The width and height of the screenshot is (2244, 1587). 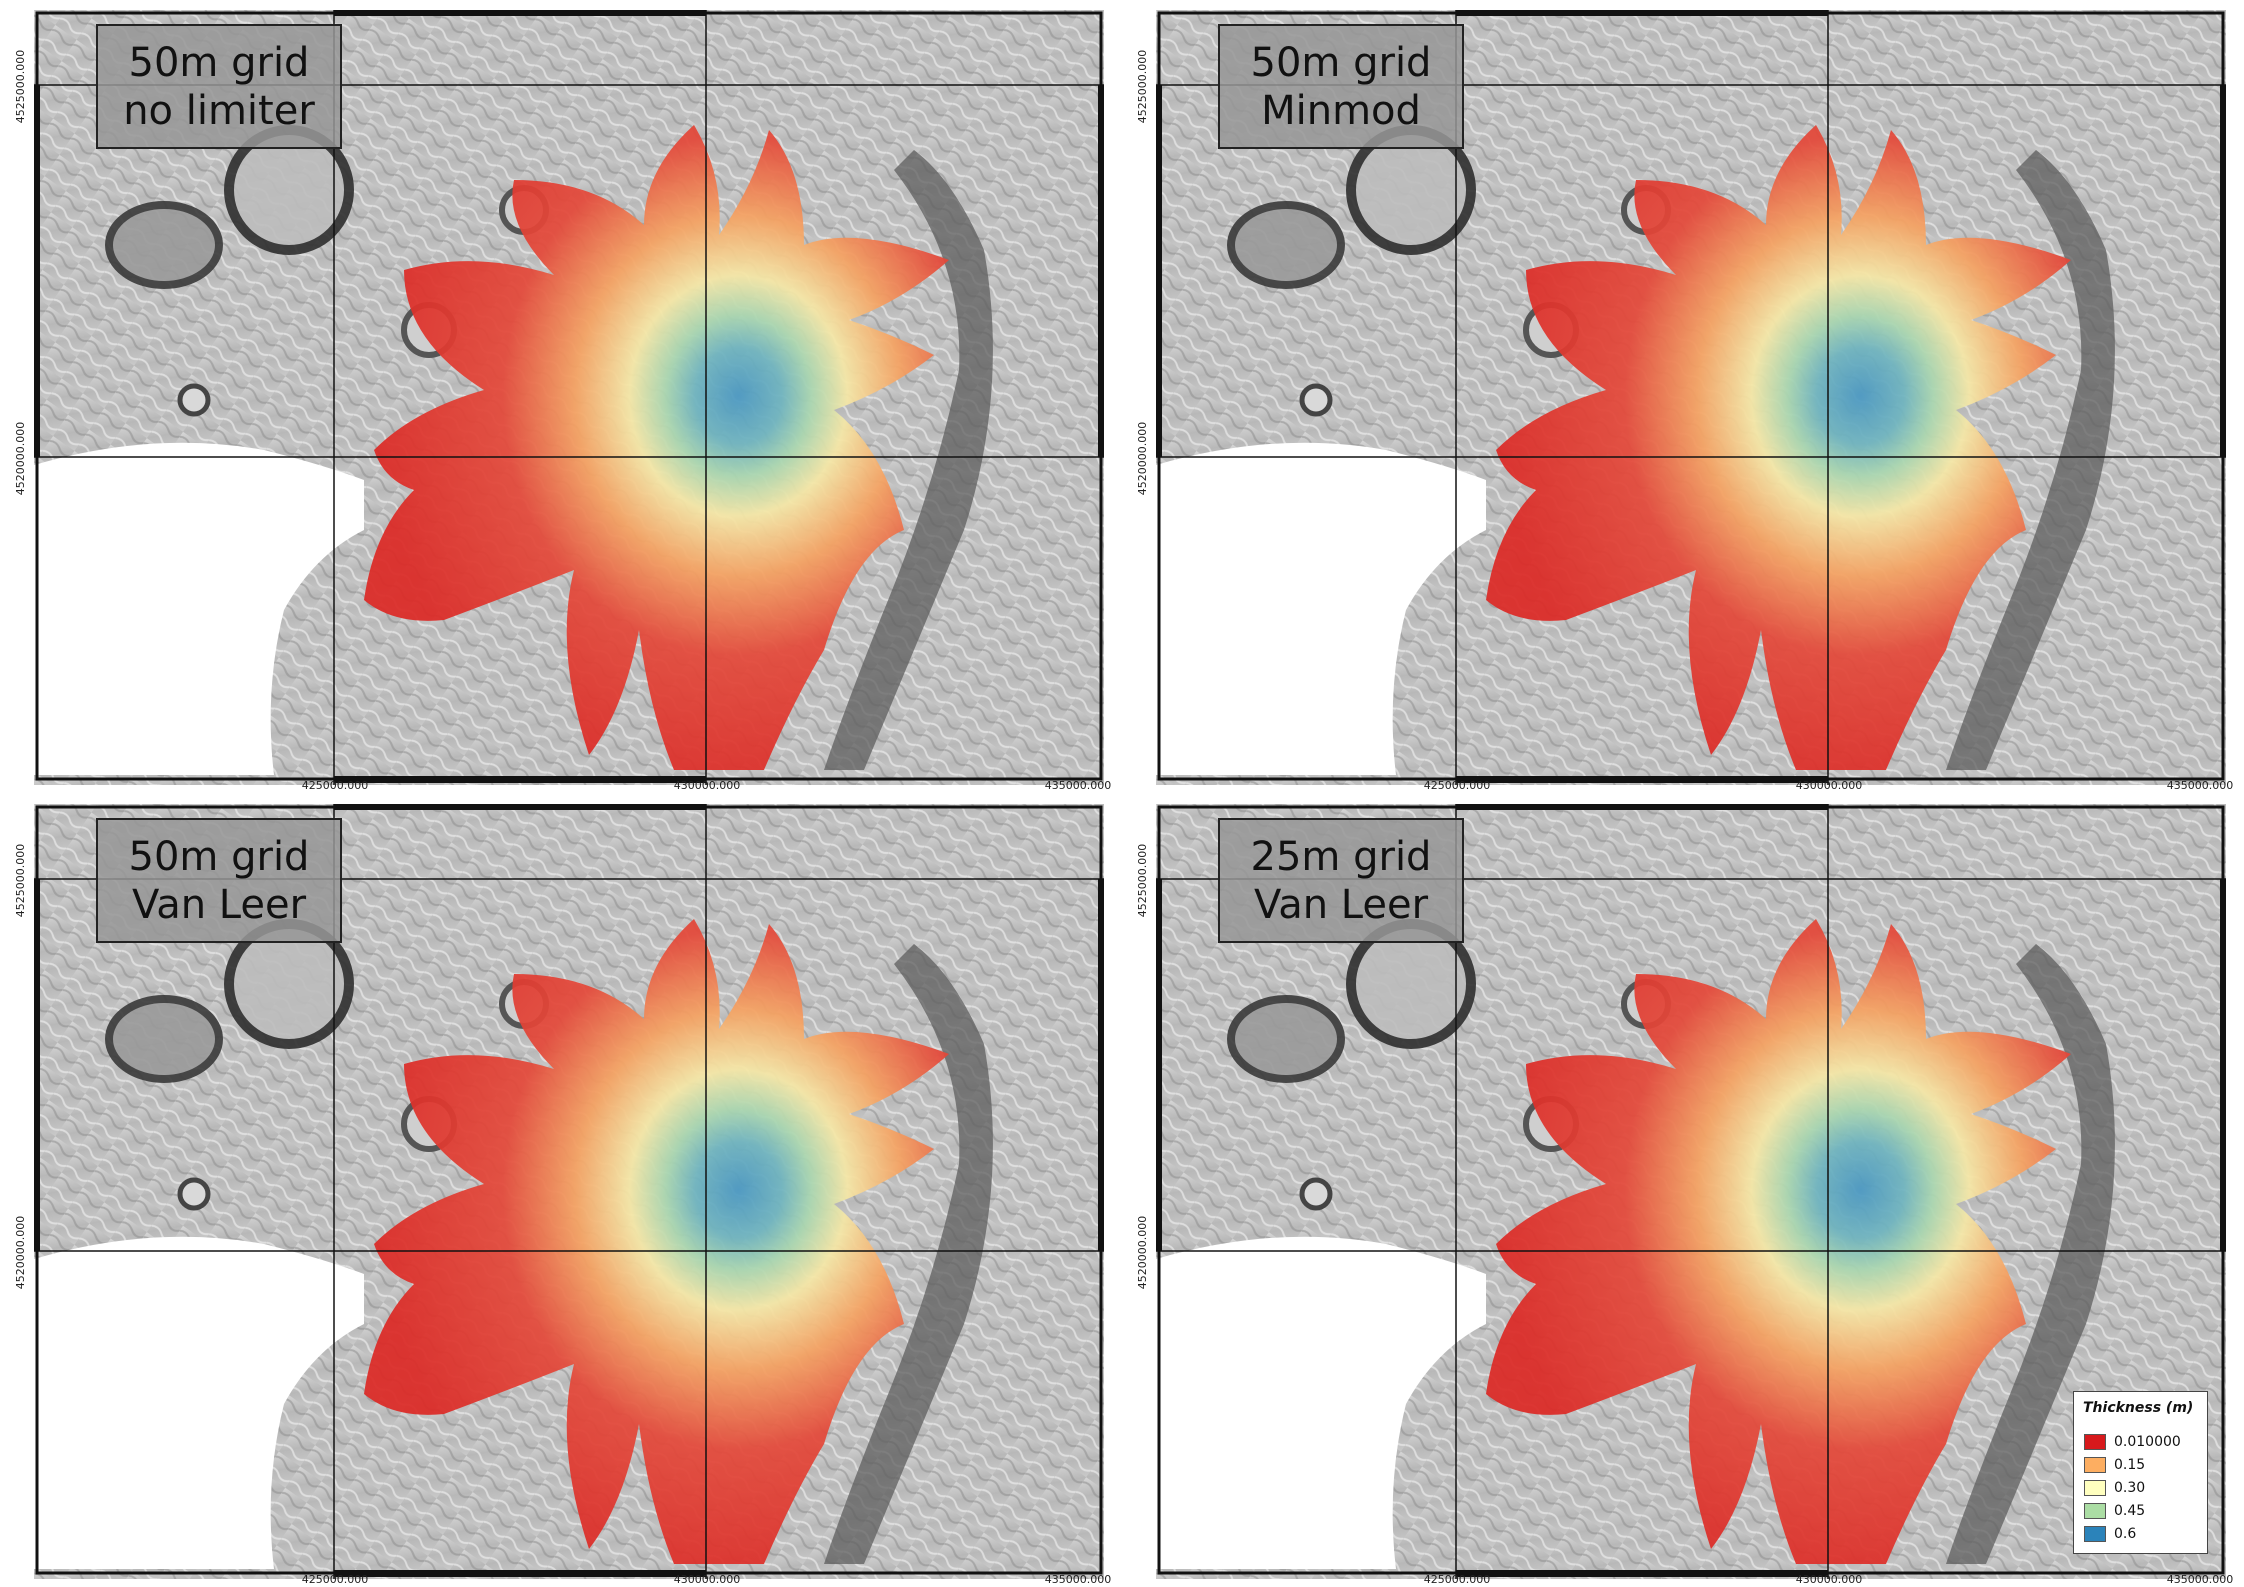 I want to click on legend-title: Thickness (m), so click(x=2138, y=1408).